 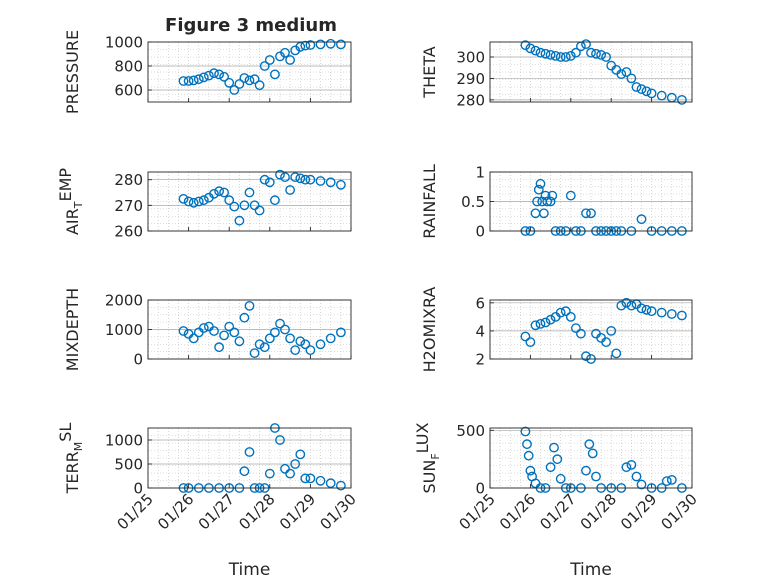 I want to click on y-tick-label: 2000, so click(x=124, y=301).